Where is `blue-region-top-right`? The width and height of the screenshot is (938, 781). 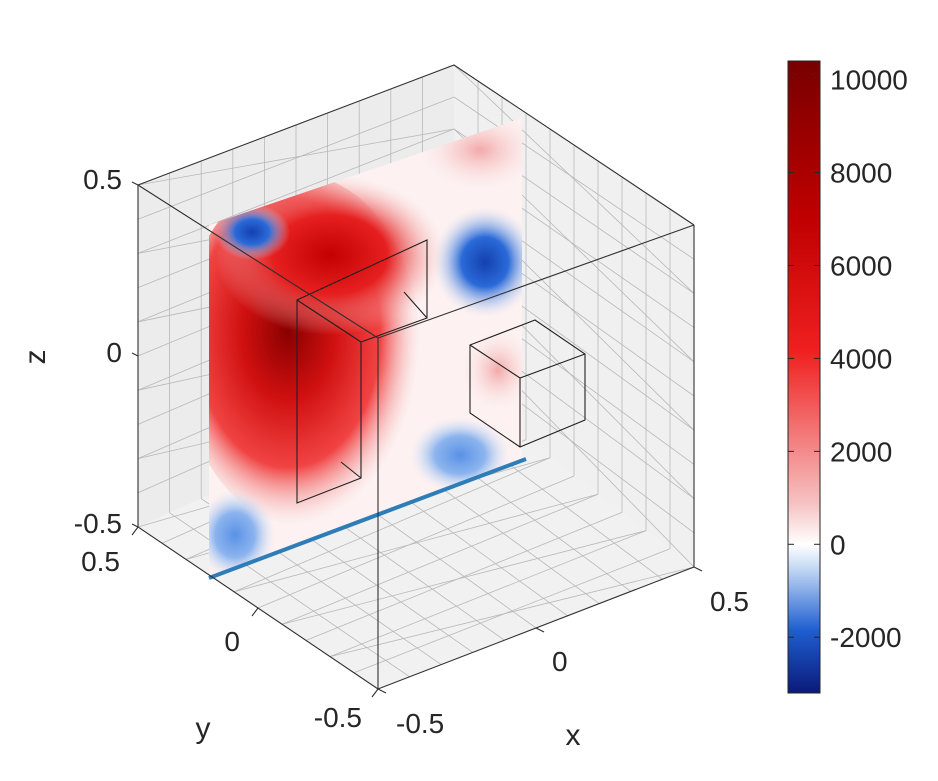 blue-region-top-right is located at coordinates (477, 262).